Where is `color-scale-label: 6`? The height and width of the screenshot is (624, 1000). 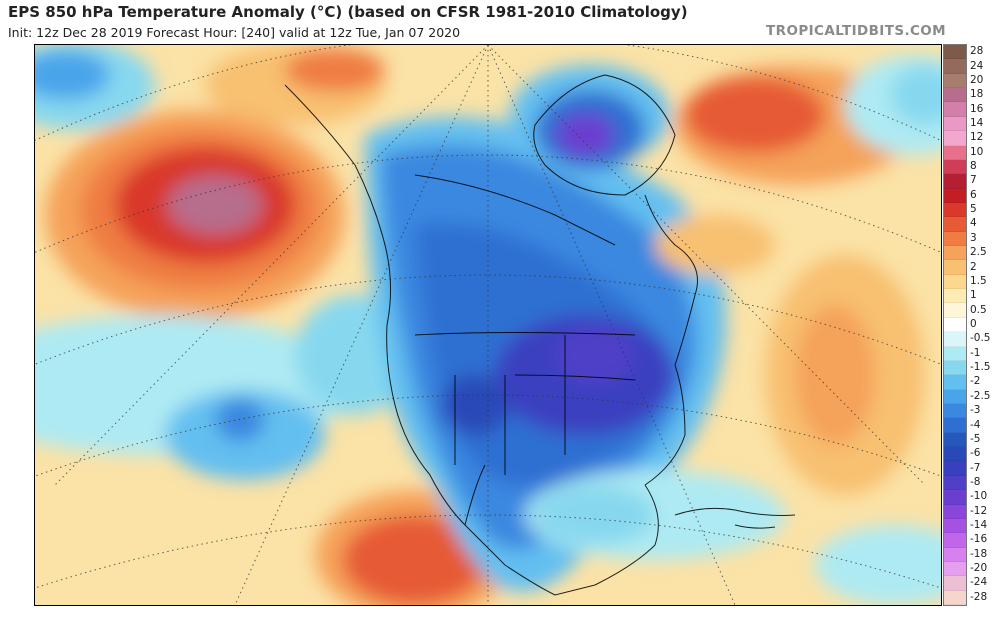
color-scale-label: 6 is located at coordinates (973, 194).